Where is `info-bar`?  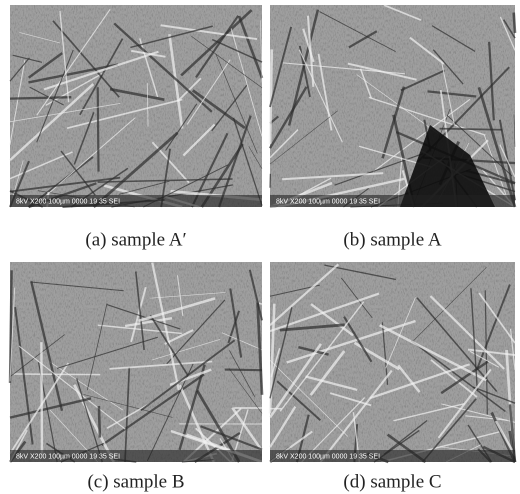
info-bar is located at coordinates (392, 456).